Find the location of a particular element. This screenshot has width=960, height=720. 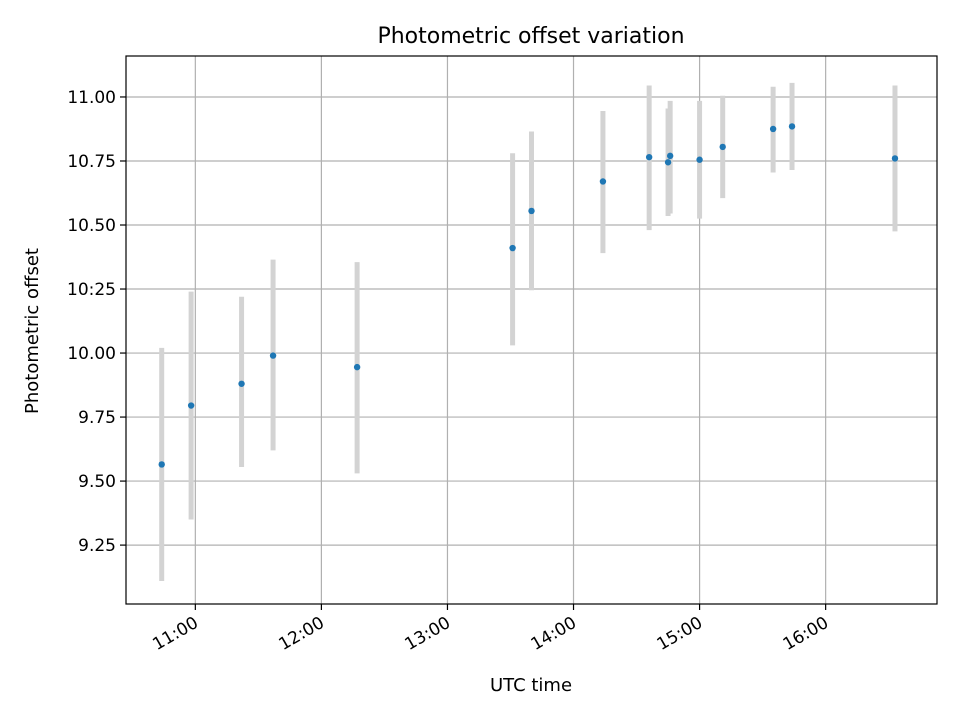

y-tick-label: 10.00 is located at coordinates (91, 354).